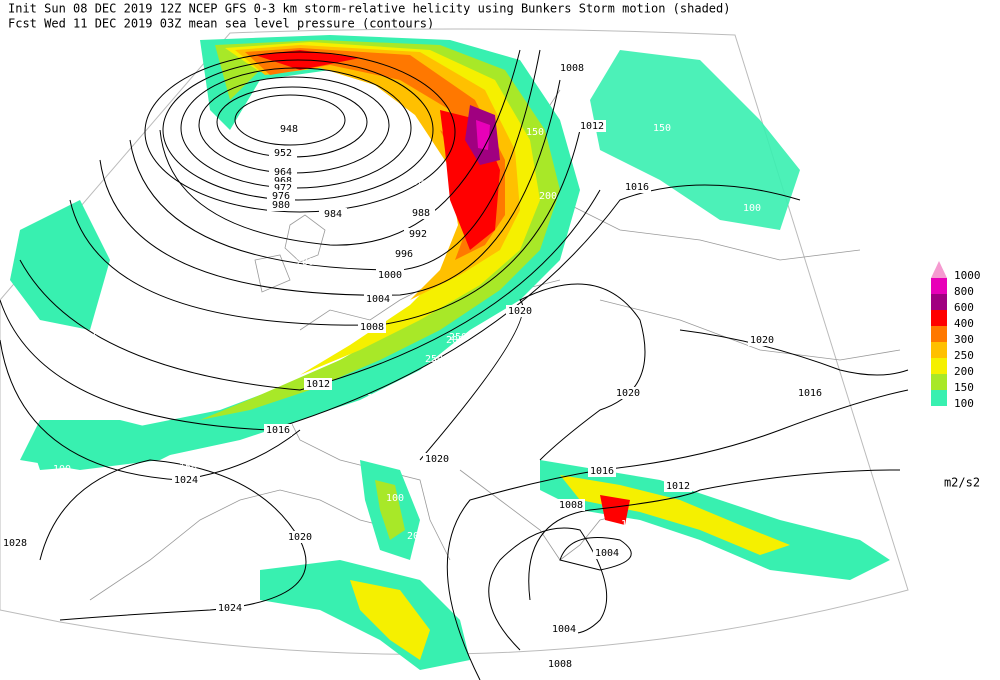 This screenshot has width=1000, height=680. Describe the element at coordinates (939, 269) in the screenshot. I see `legend-triangle` at that location.